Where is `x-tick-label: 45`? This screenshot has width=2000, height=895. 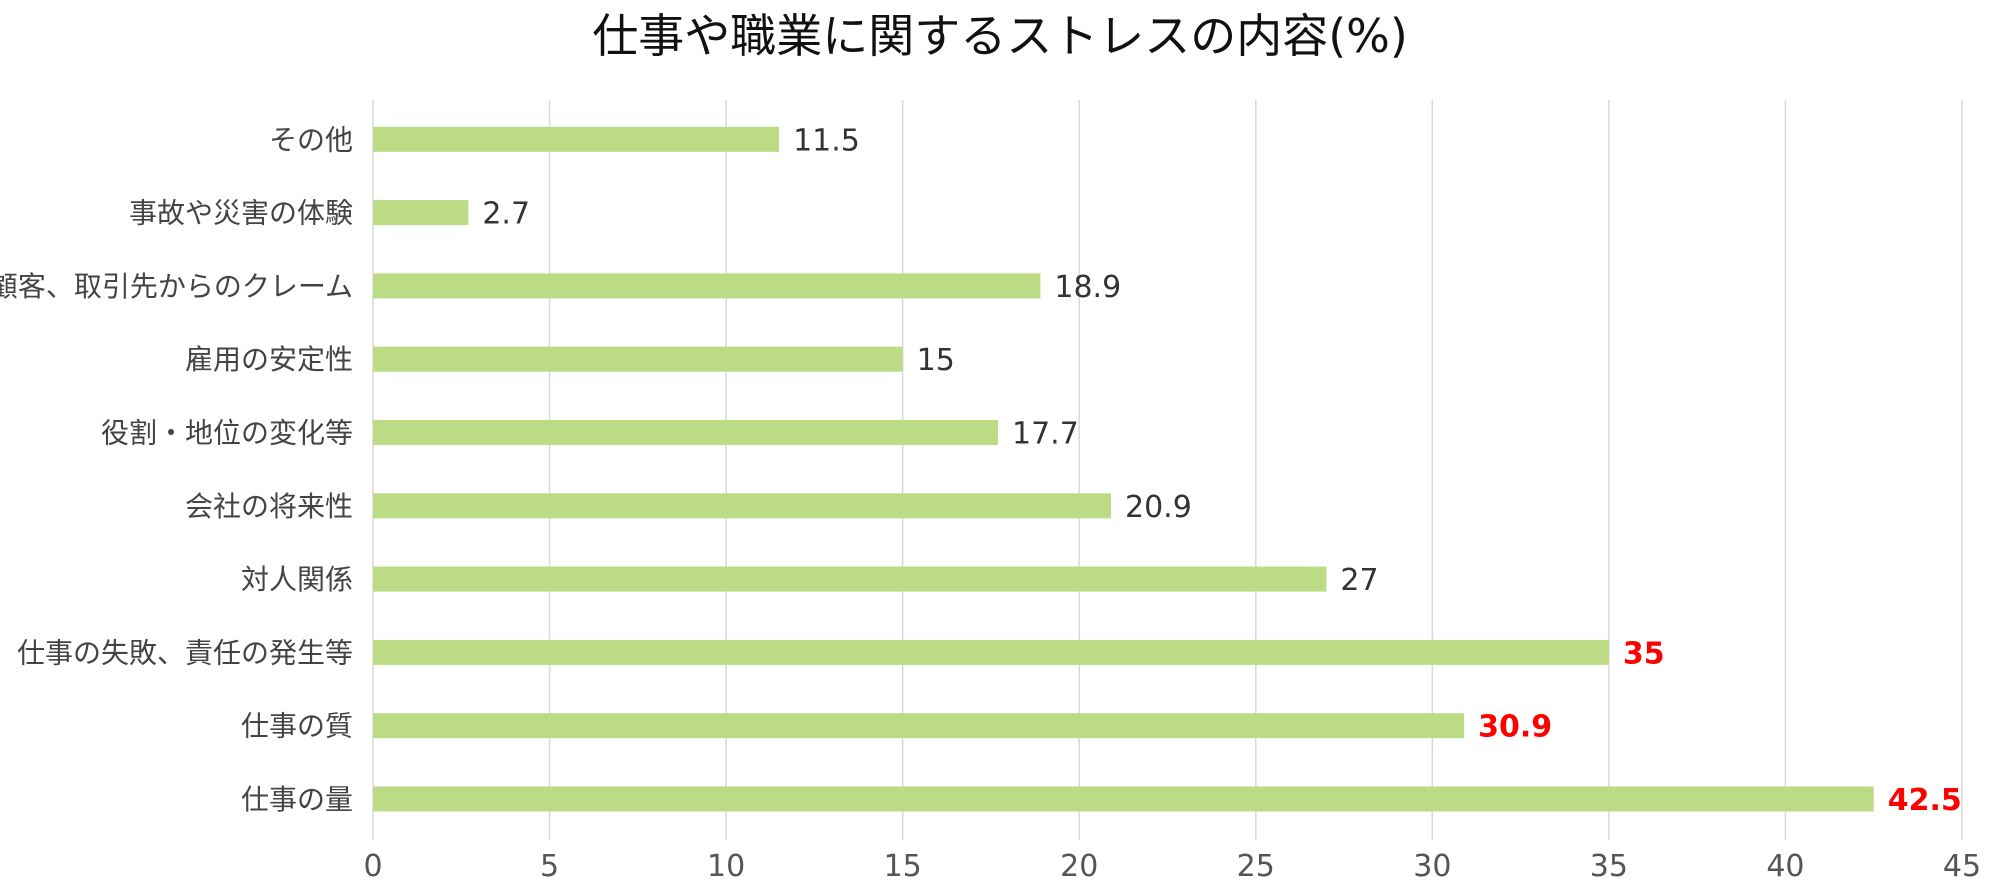 x-tick-label: 45 is located at coordinates (1962, 866).